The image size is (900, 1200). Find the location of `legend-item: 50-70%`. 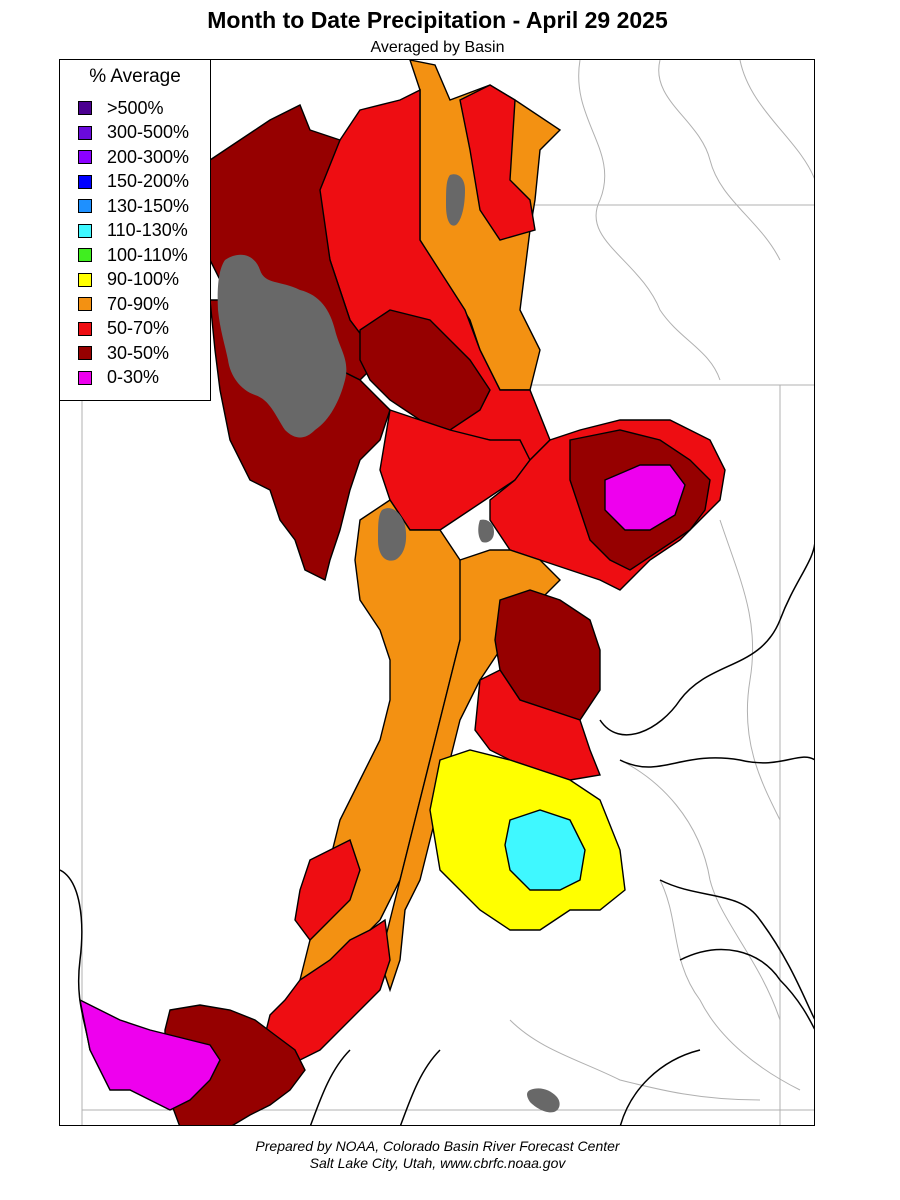

legend-item: 50-70% is located at coordinates (124, 328).